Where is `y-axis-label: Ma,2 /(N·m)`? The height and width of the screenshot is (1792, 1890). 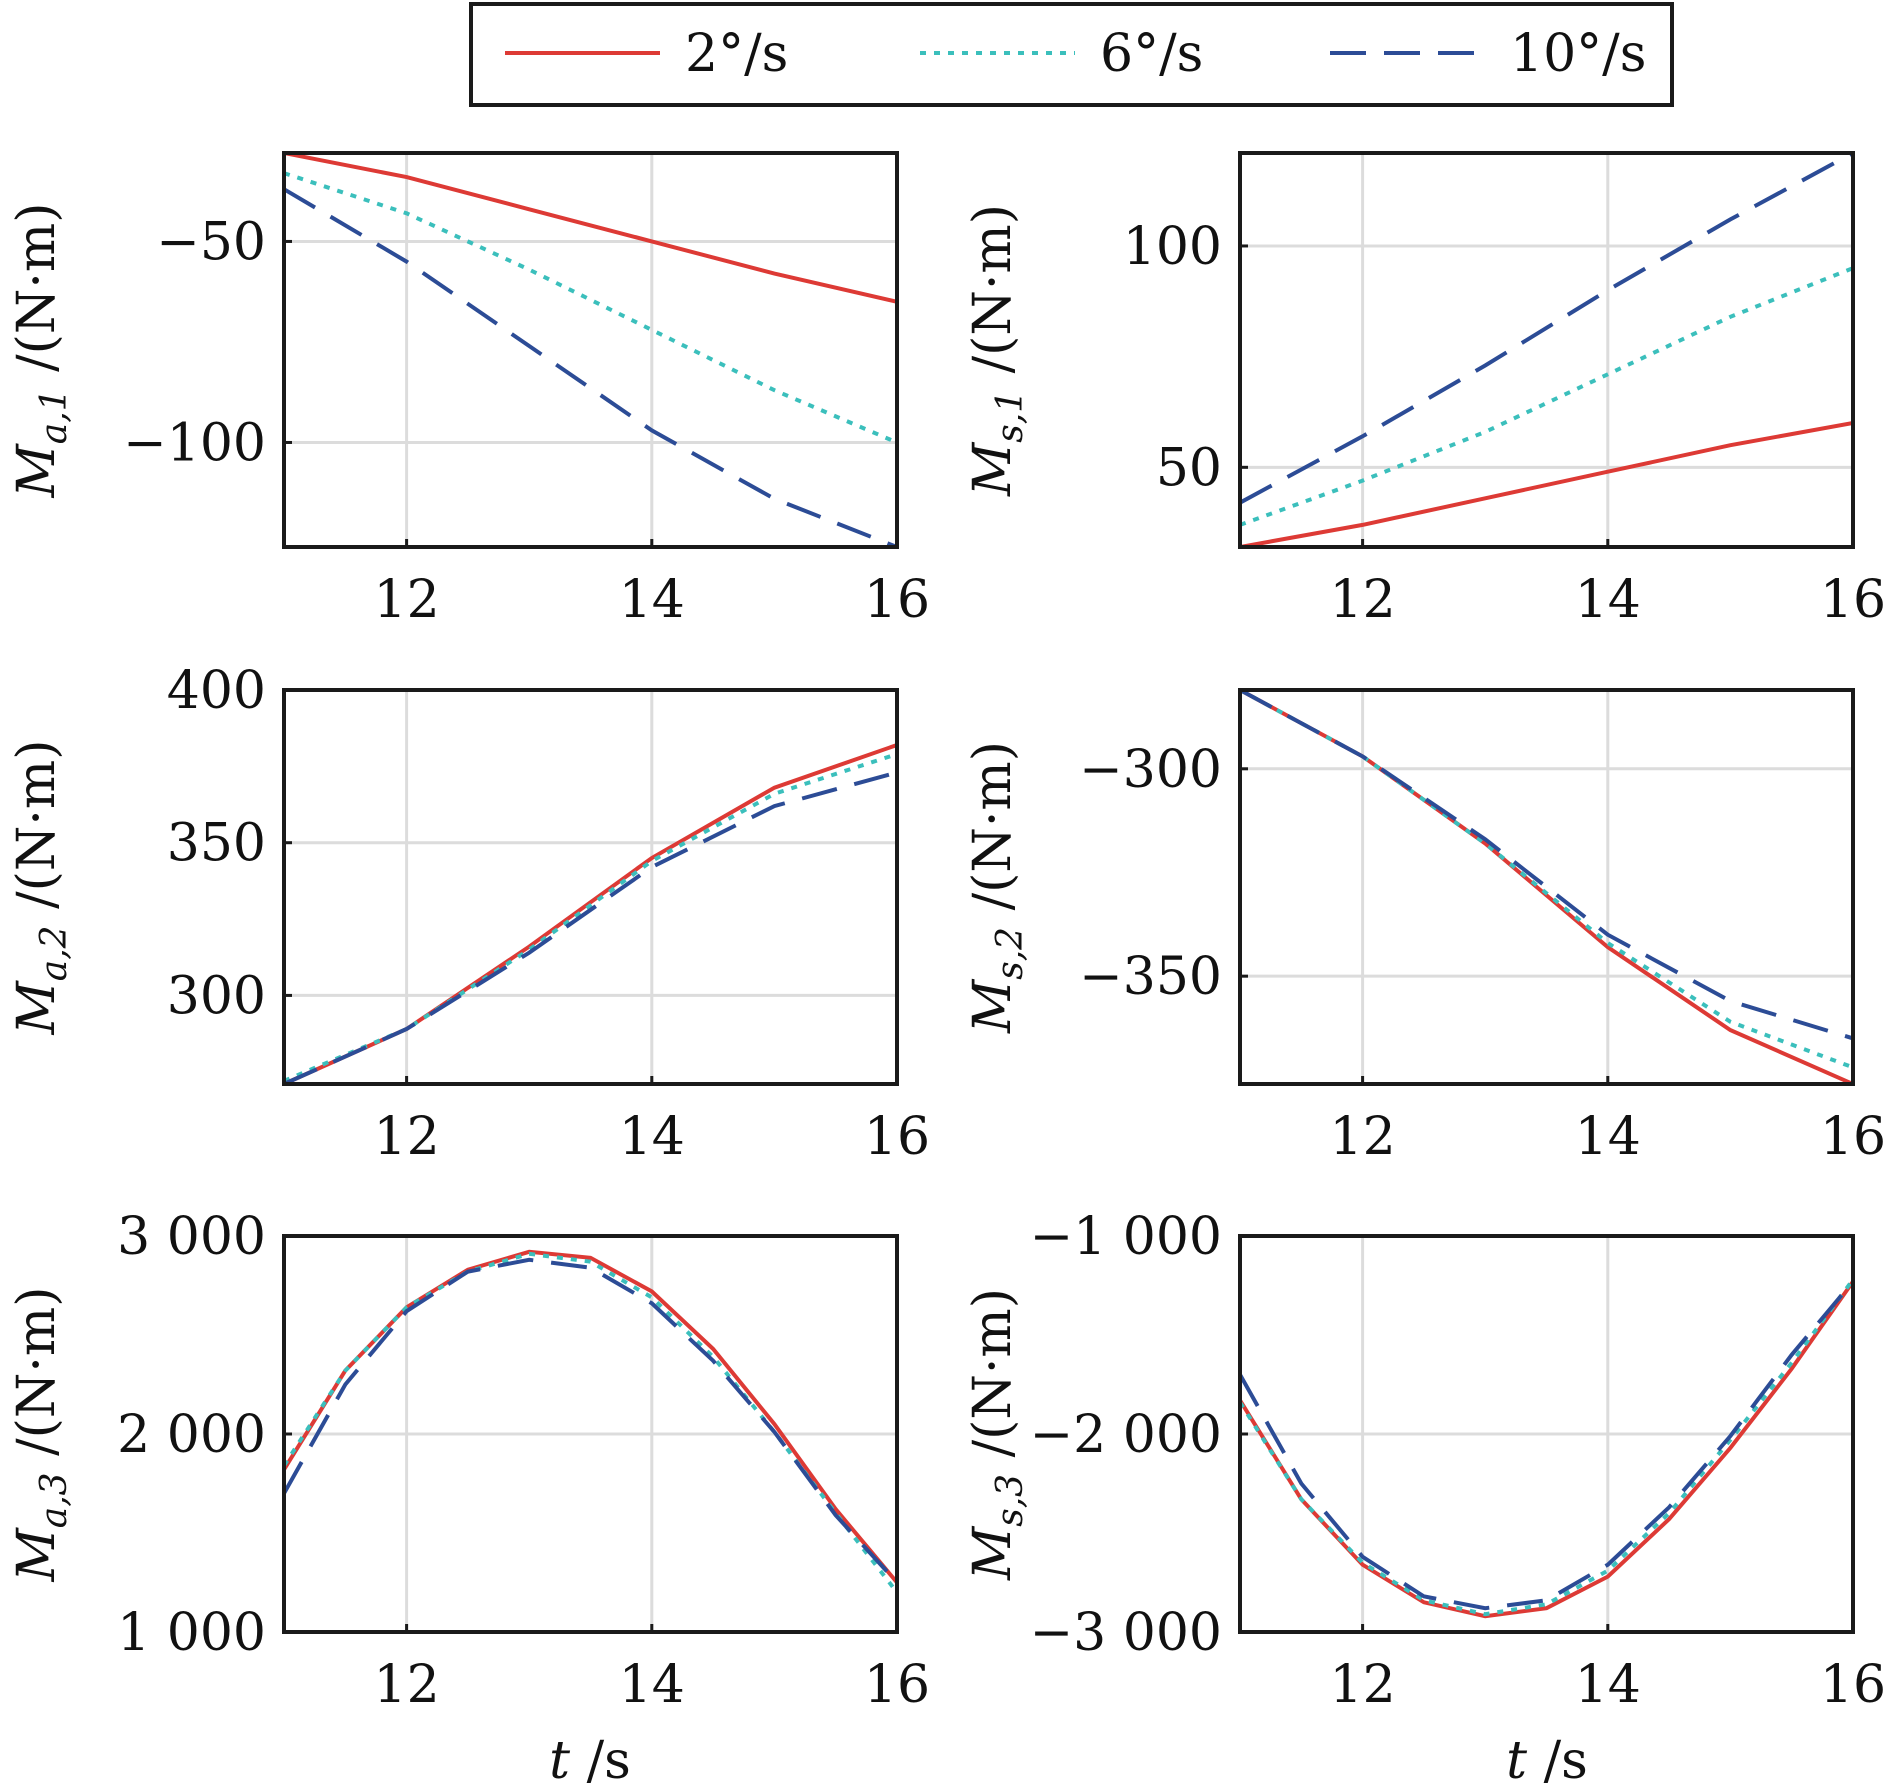
y-axis-label: Ma,2 /(N·m) is located at coordinates (41, 887).